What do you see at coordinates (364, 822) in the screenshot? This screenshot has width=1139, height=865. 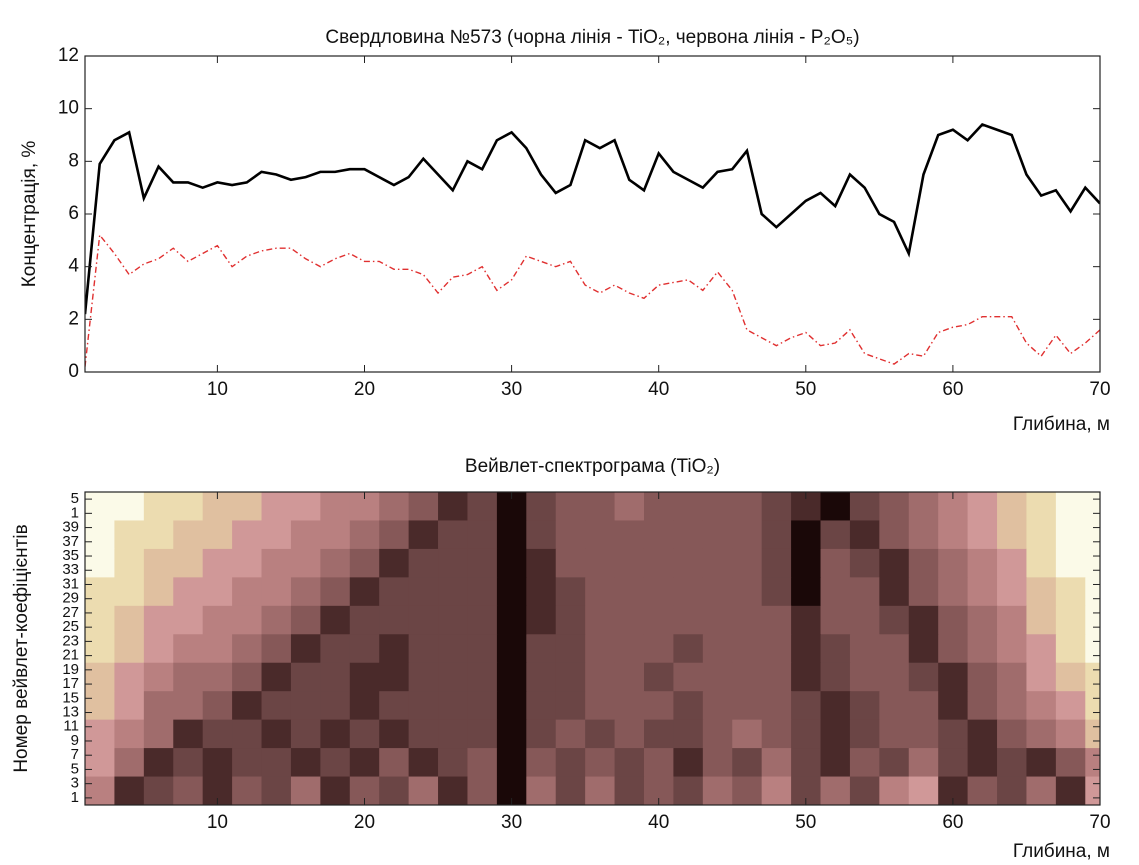 I see `x-tick-label: 20` at bounding box center [364, 822].